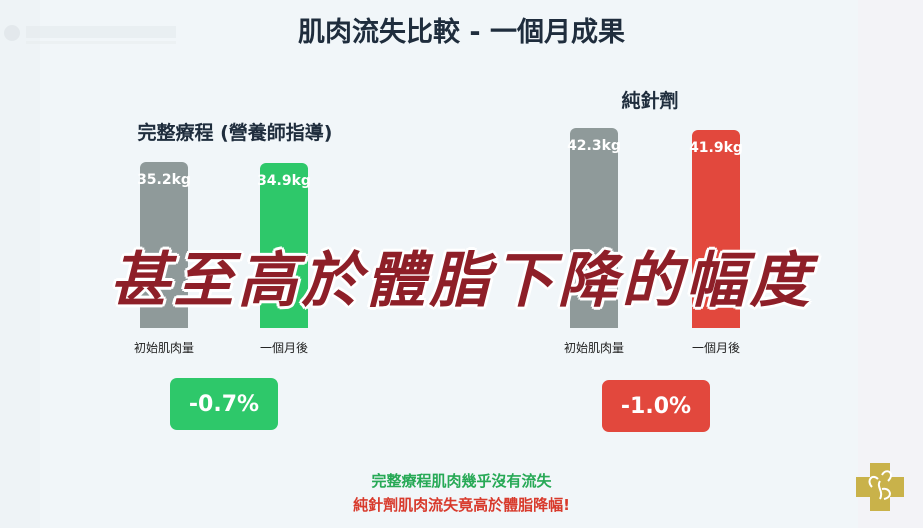 This screenshot has width=923, height=528. I want to click on bar-data-label: 35.2kg, so click(164, 179).